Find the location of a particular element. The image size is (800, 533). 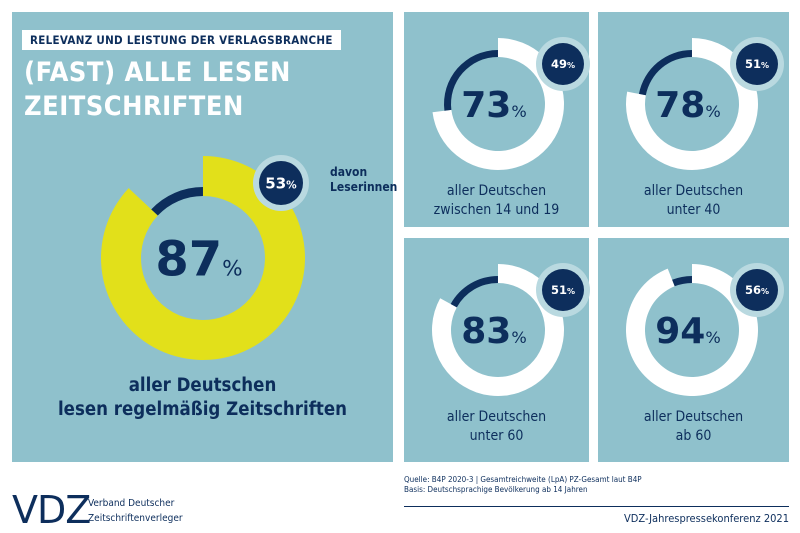

caption: aller Deutschen ab 60 is located at coordinates (693, 427).